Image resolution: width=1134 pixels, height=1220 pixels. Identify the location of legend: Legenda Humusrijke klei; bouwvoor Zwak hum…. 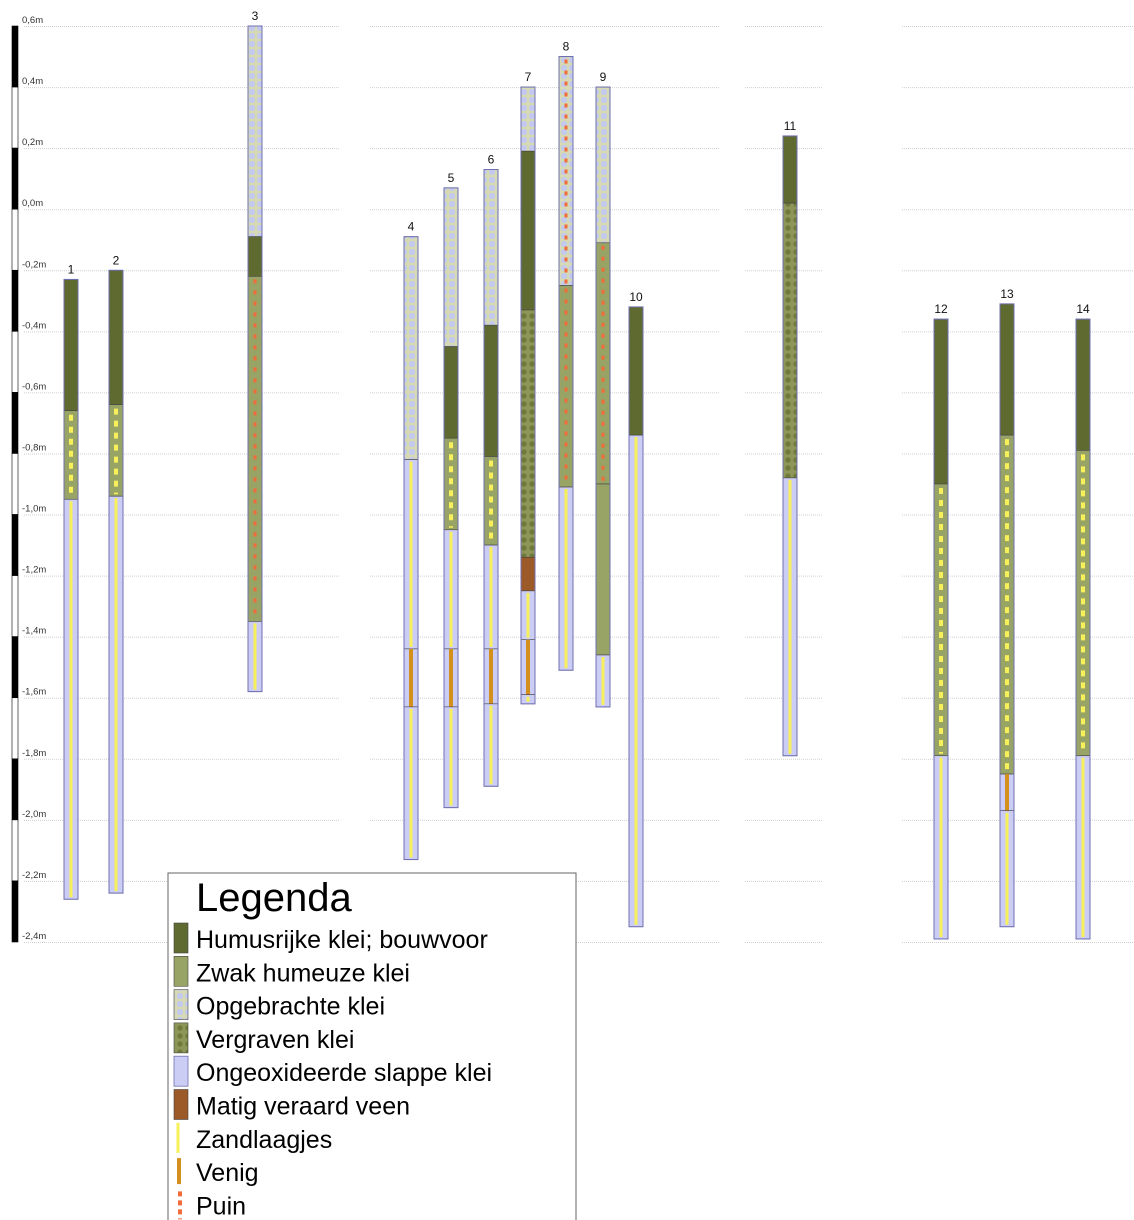
(372, 1046).